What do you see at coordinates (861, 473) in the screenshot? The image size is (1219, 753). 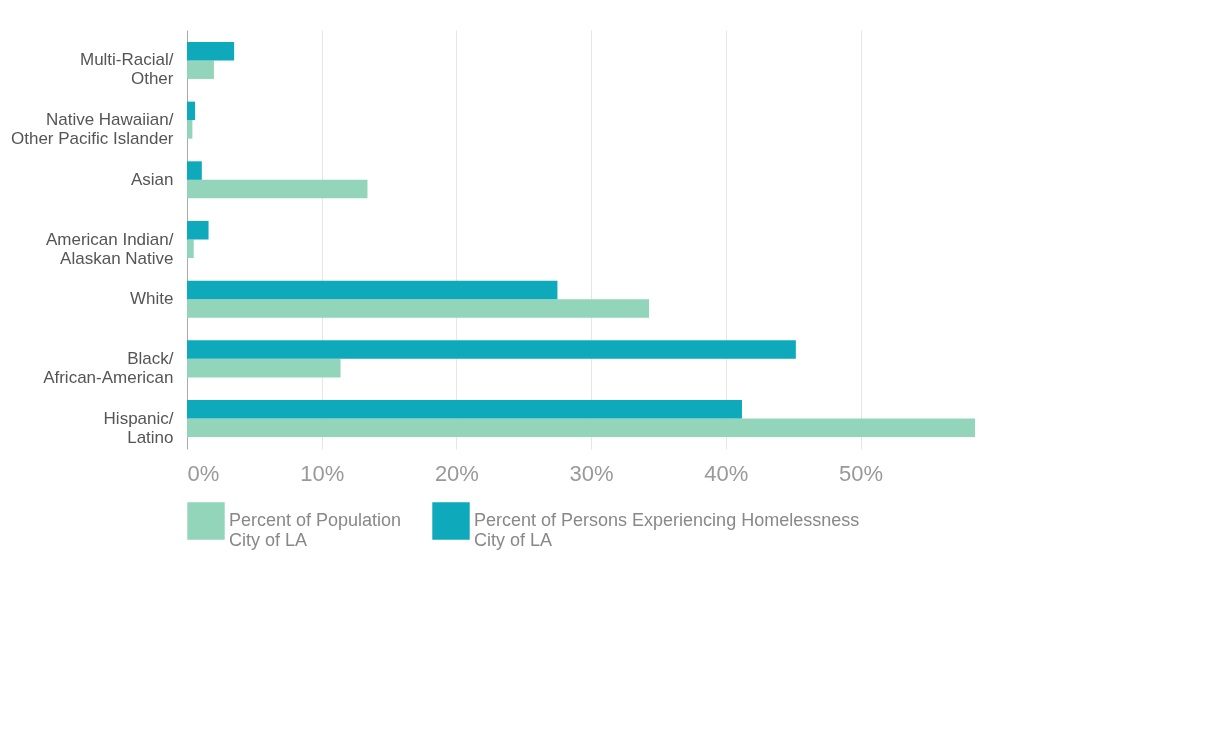 I see `x-tick-label: 50%` at bounding box center [861, 473].